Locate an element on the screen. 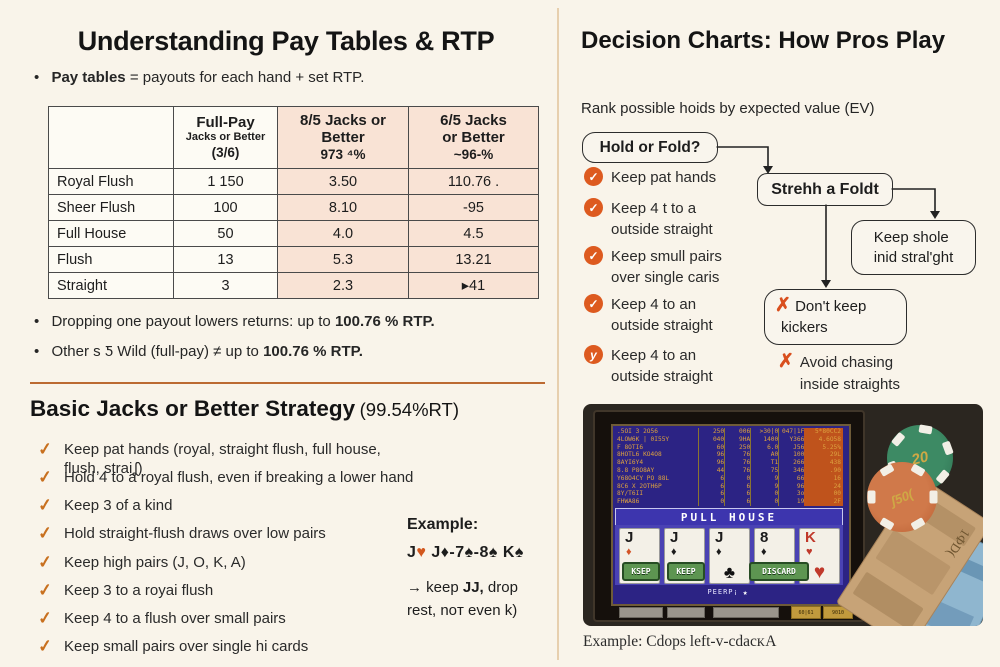 This screenshot has width=1000, height=667. keep-button: KEEP is located at coordinates (686, 571).